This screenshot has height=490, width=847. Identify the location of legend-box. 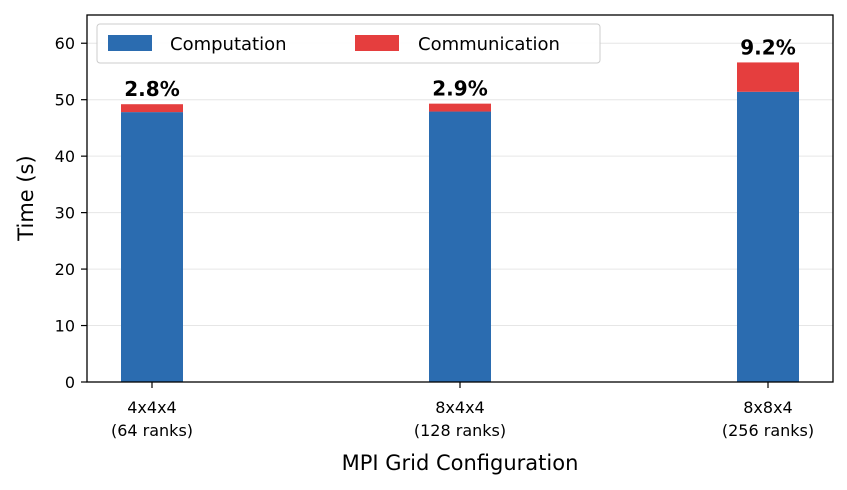
(348, 43).